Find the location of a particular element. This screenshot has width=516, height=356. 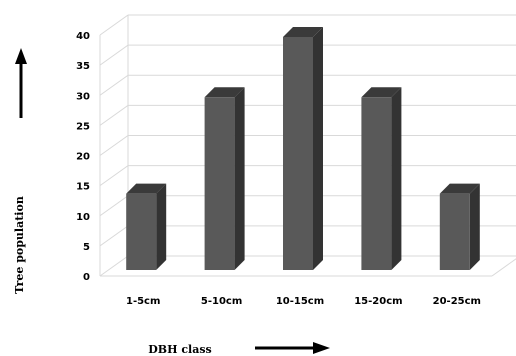

y-tick-label-0: 0 is located at coordinates (86, 277).